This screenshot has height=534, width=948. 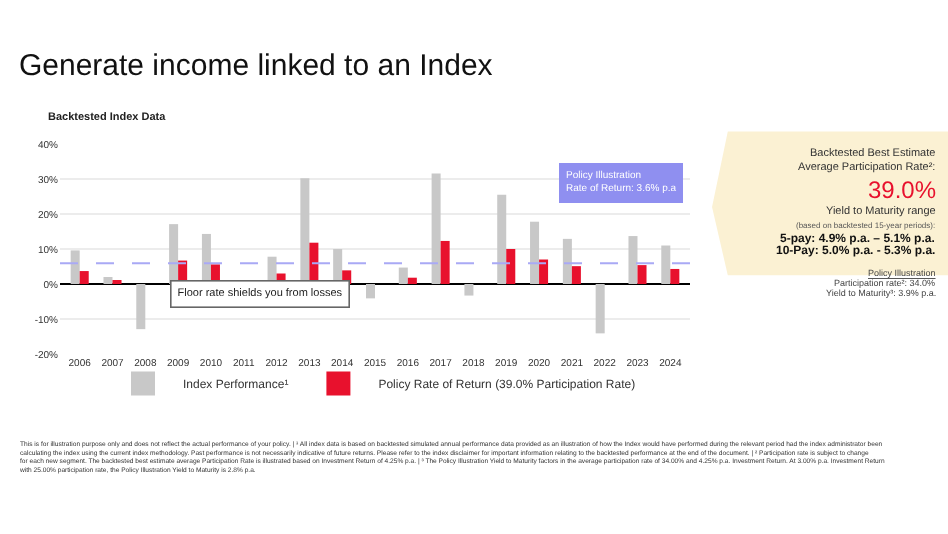 What do you see at coordinates (902, 190) in the screenshot?
I see `text: 39.0%` at bounding box center [902, 190].